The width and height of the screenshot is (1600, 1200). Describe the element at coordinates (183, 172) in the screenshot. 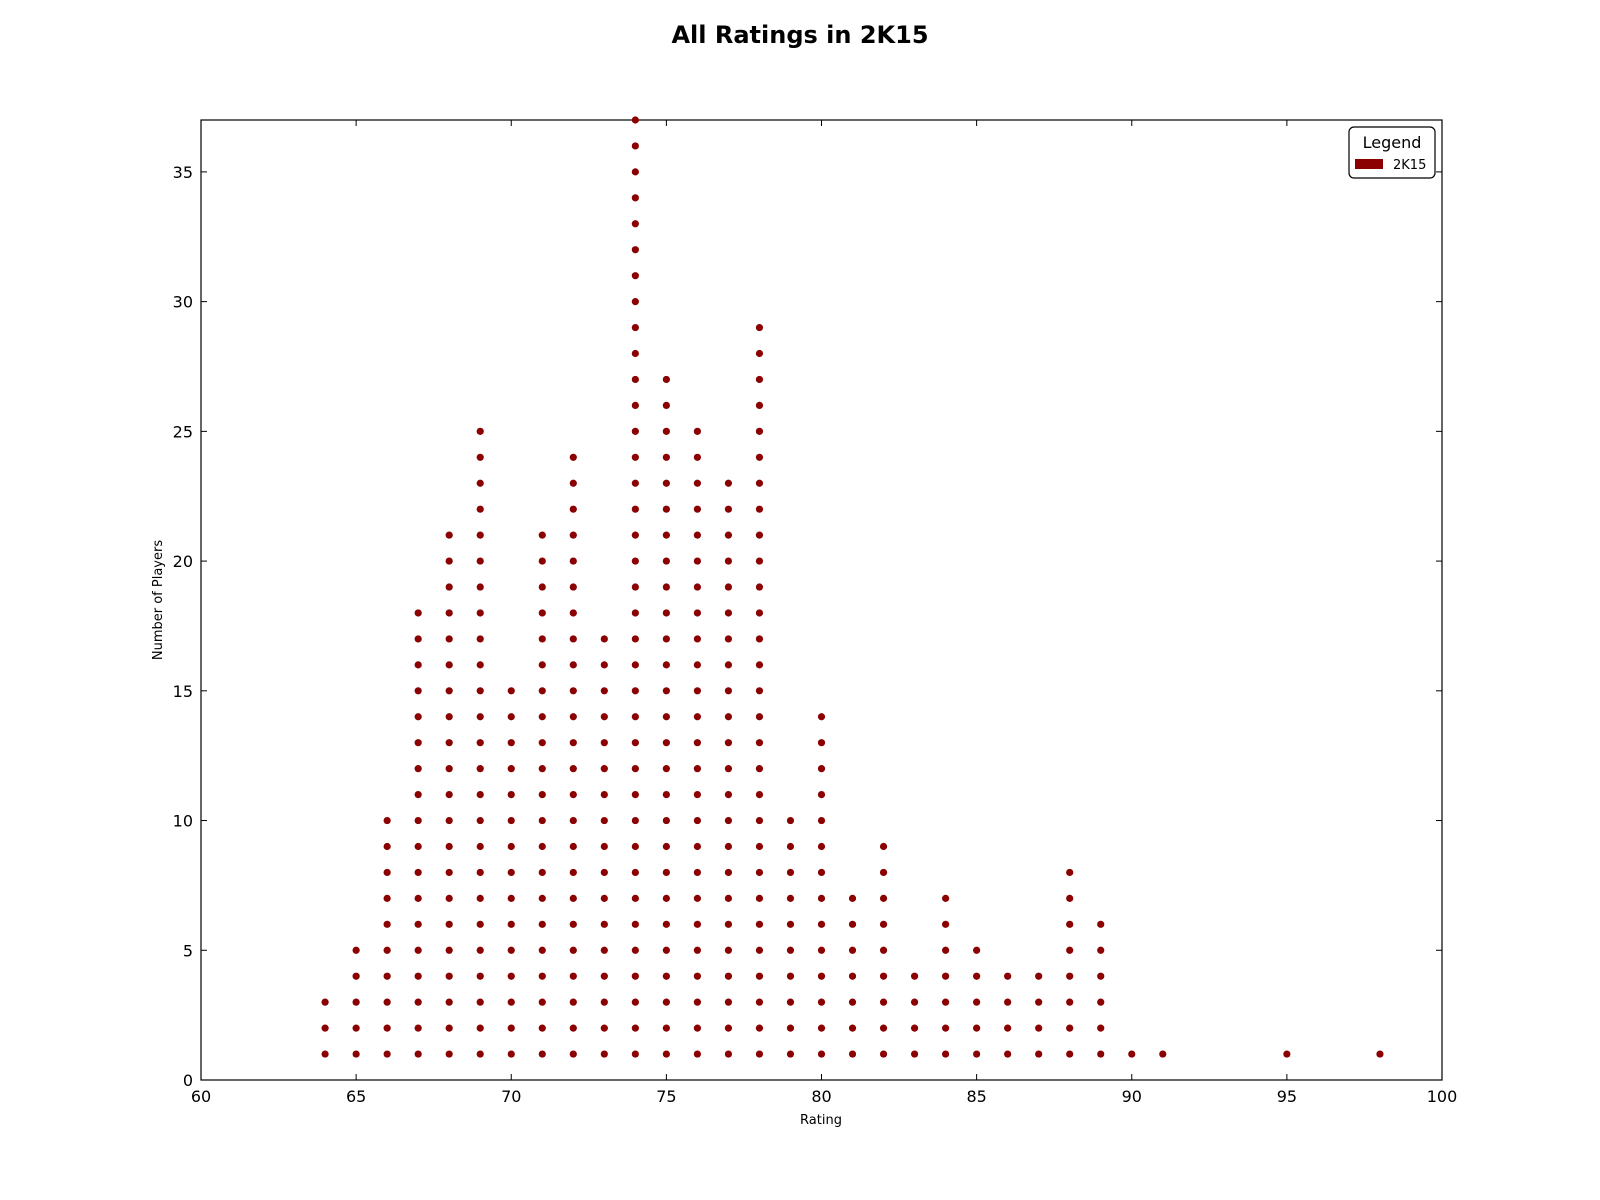

I see `y-tick-label: 35` at that location.